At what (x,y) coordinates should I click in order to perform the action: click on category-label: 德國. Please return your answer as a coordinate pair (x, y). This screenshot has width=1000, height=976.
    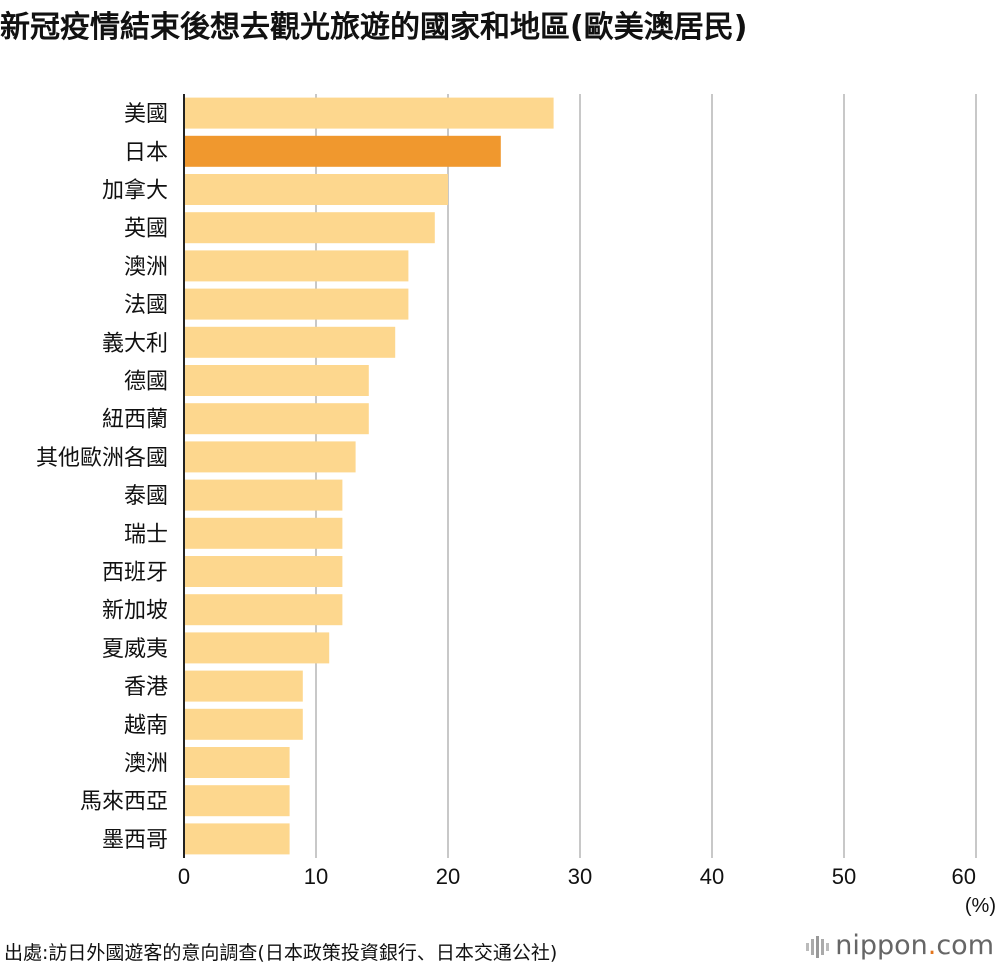
    Looking at the image, I should click on (146, 382).